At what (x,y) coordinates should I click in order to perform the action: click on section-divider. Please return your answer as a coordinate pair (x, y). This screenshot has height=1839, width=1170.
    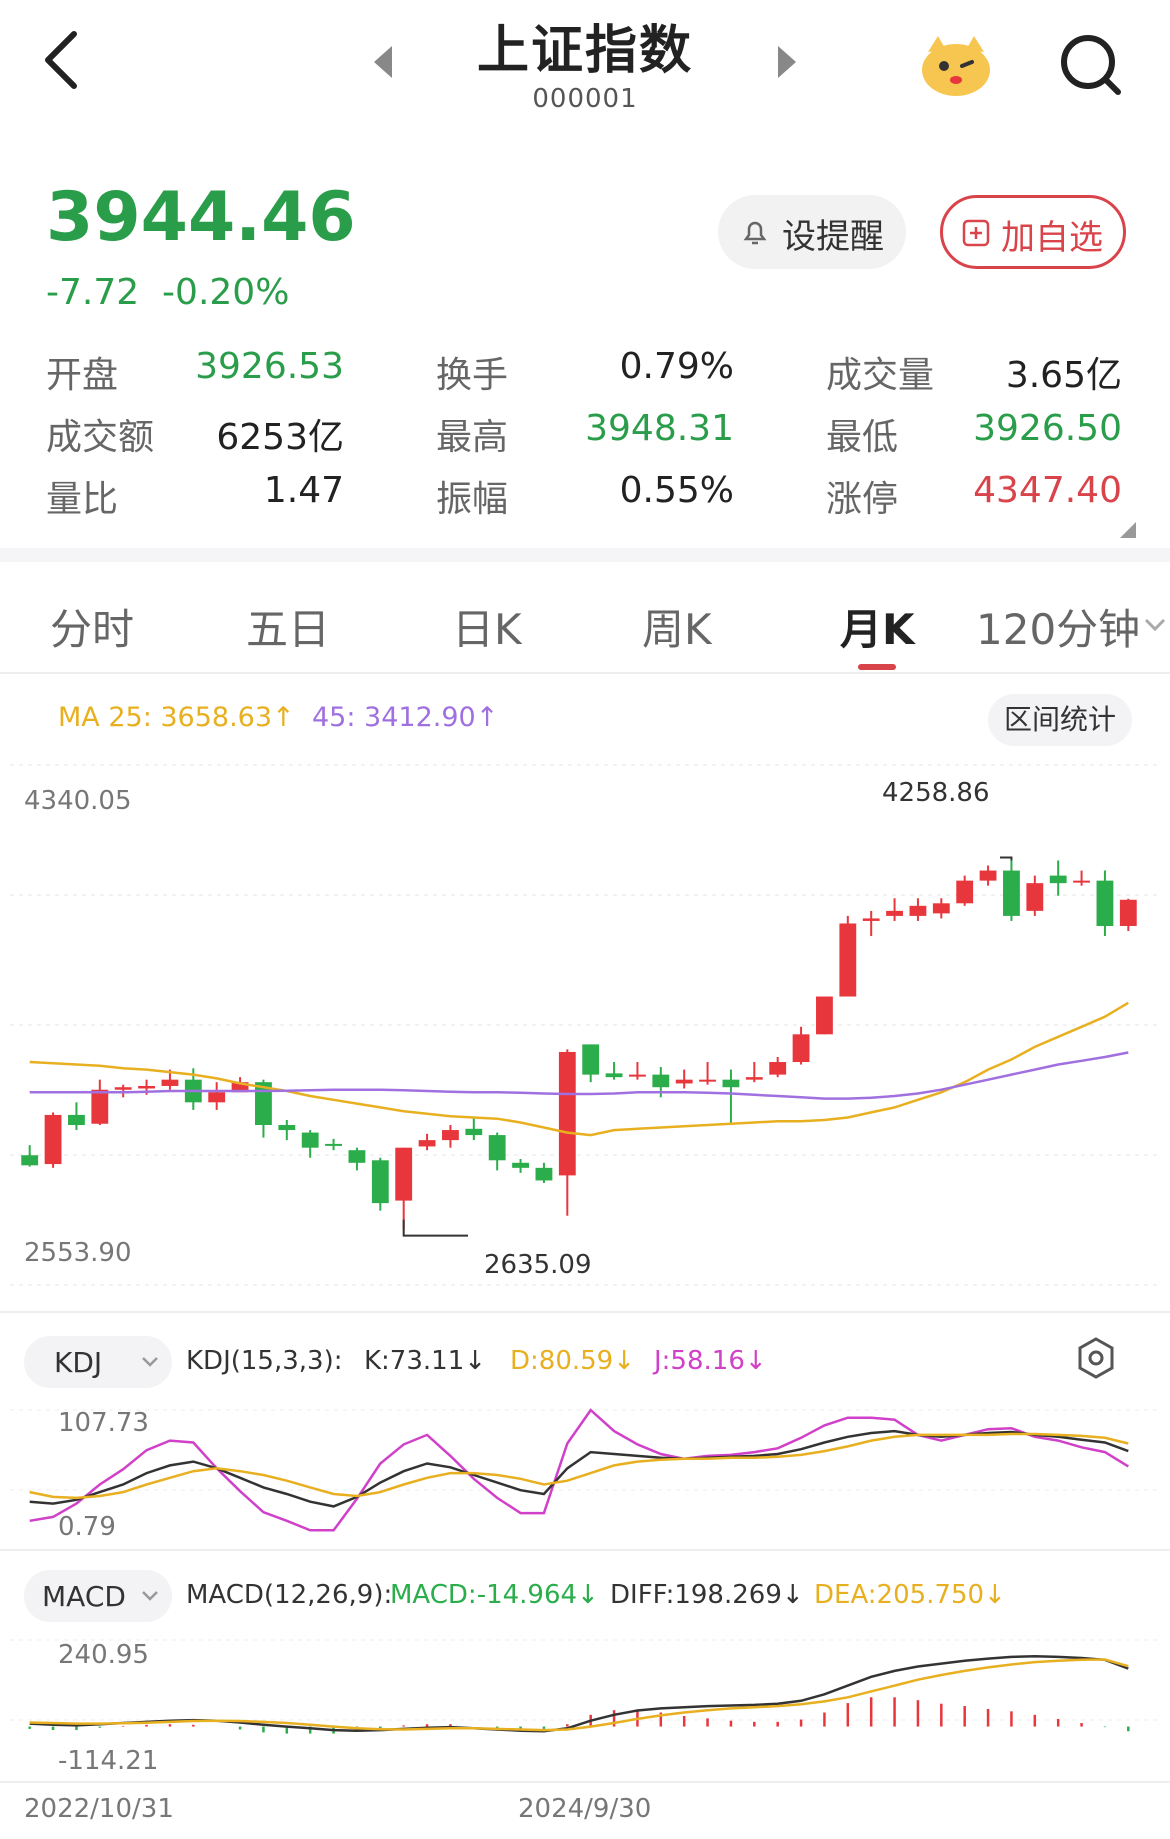
    Looking at the image, I should click on (585, 555).